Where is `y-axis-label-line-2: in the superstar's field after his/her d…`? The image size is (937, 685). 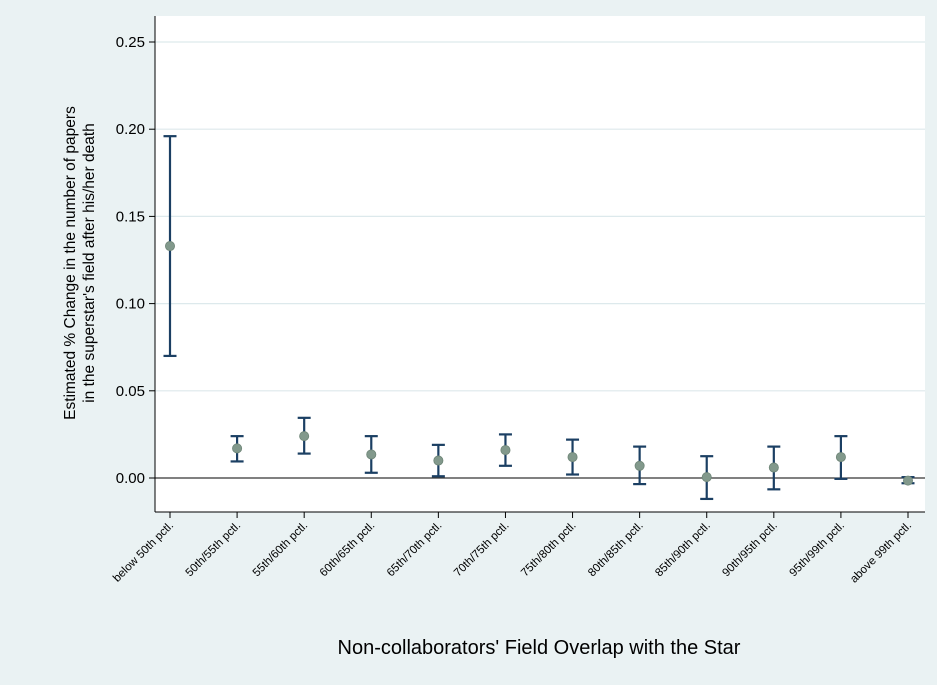
y-axis-label-line-2: in the superstar's field after his/her d… is located at coordinates (89, 263).